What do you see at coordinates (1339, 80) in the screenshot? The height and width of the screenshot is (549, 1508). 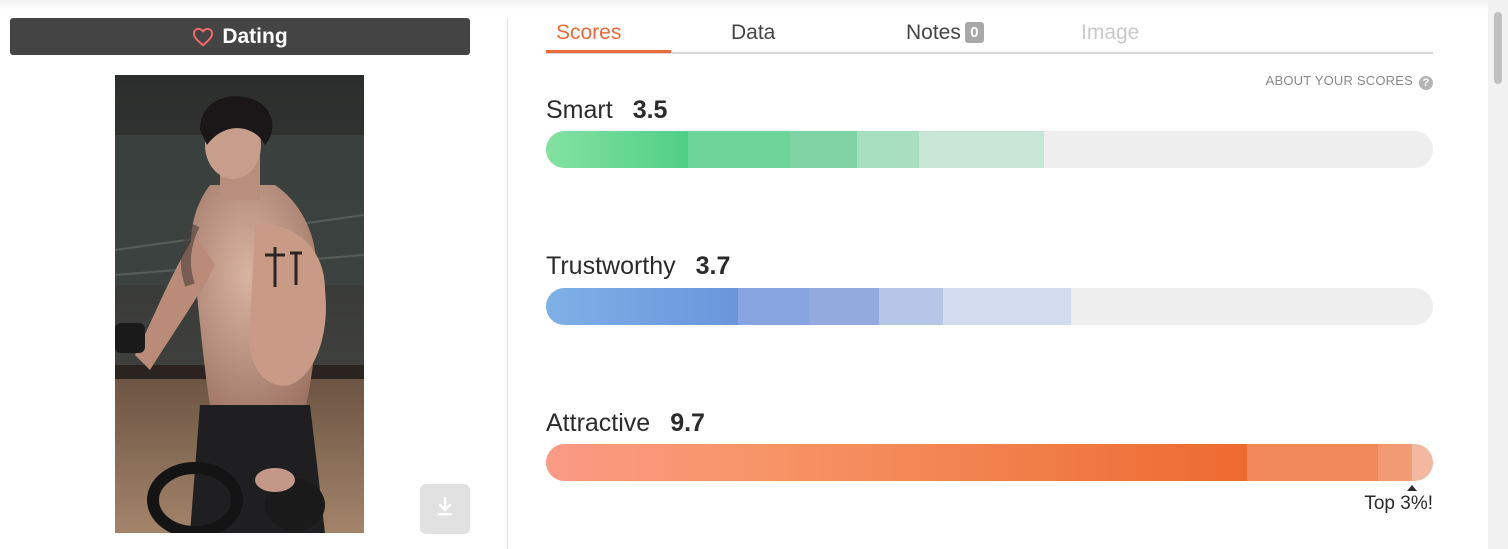 I see `about-scores-label: ABOUT YOUR SCORES` at bounding box center [1339, 80].